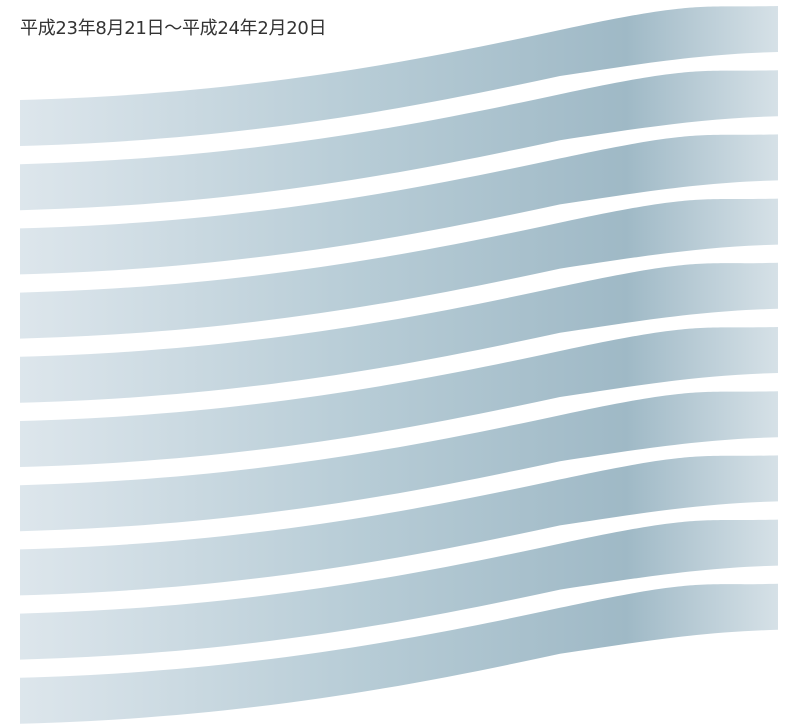 Image resolution: width=789 pixels, height=726 pixels. I want to click on period-label: 平成23年8月21日～平成24年2月20日, so click(173, 28).